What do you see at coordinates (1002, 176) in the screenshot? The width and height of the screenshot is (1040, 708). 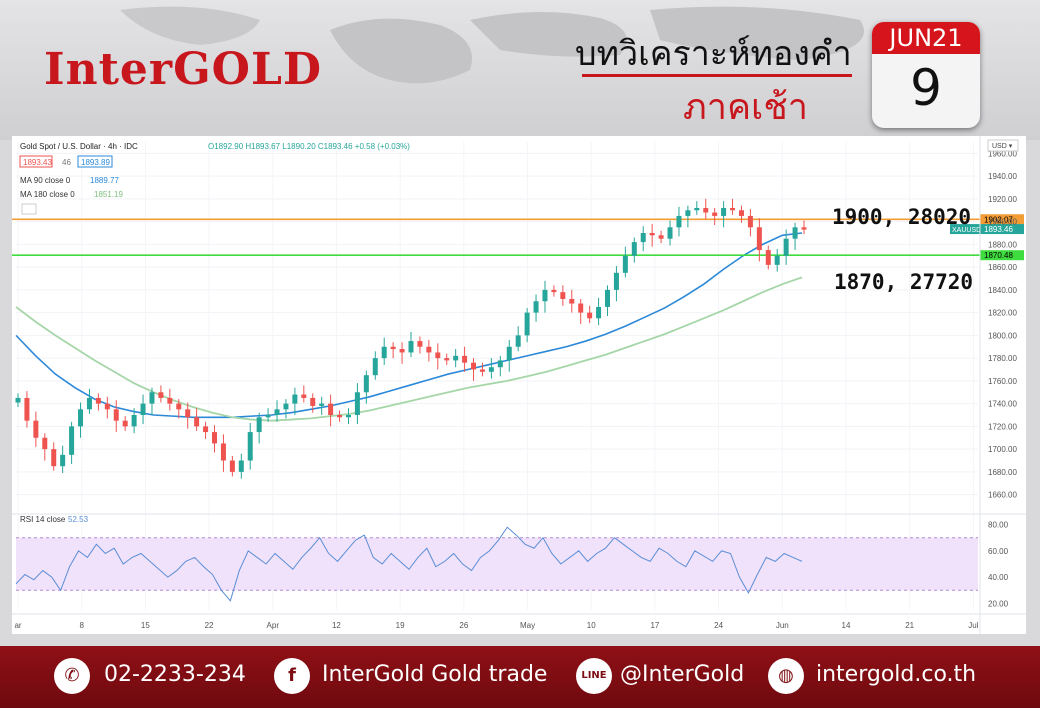 I see `y-tick-label: 1940.00` at bounding box center [1002, 176].